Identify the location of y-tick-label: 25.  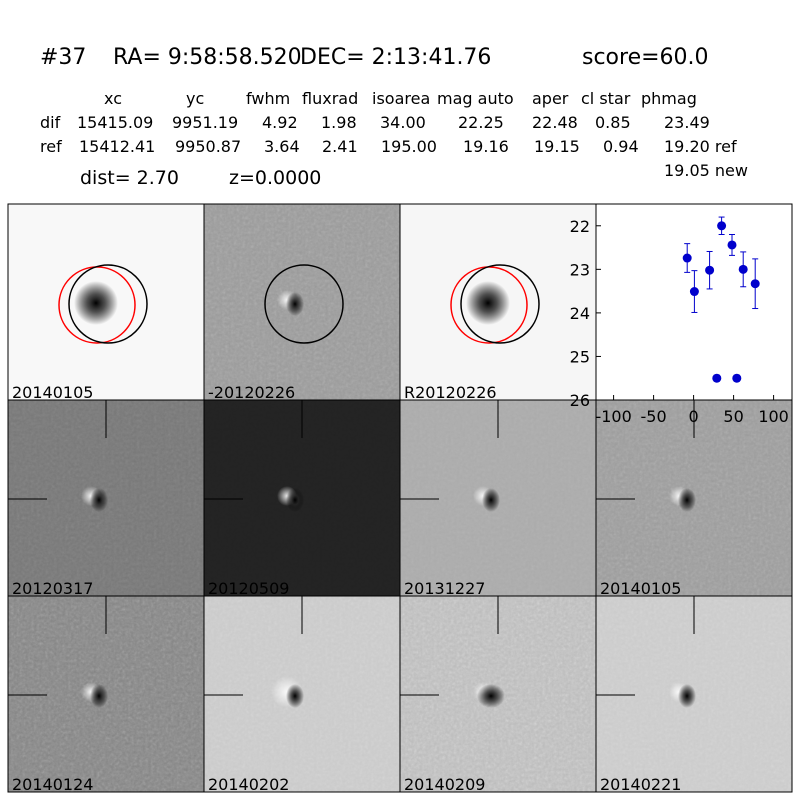
(580, 356).